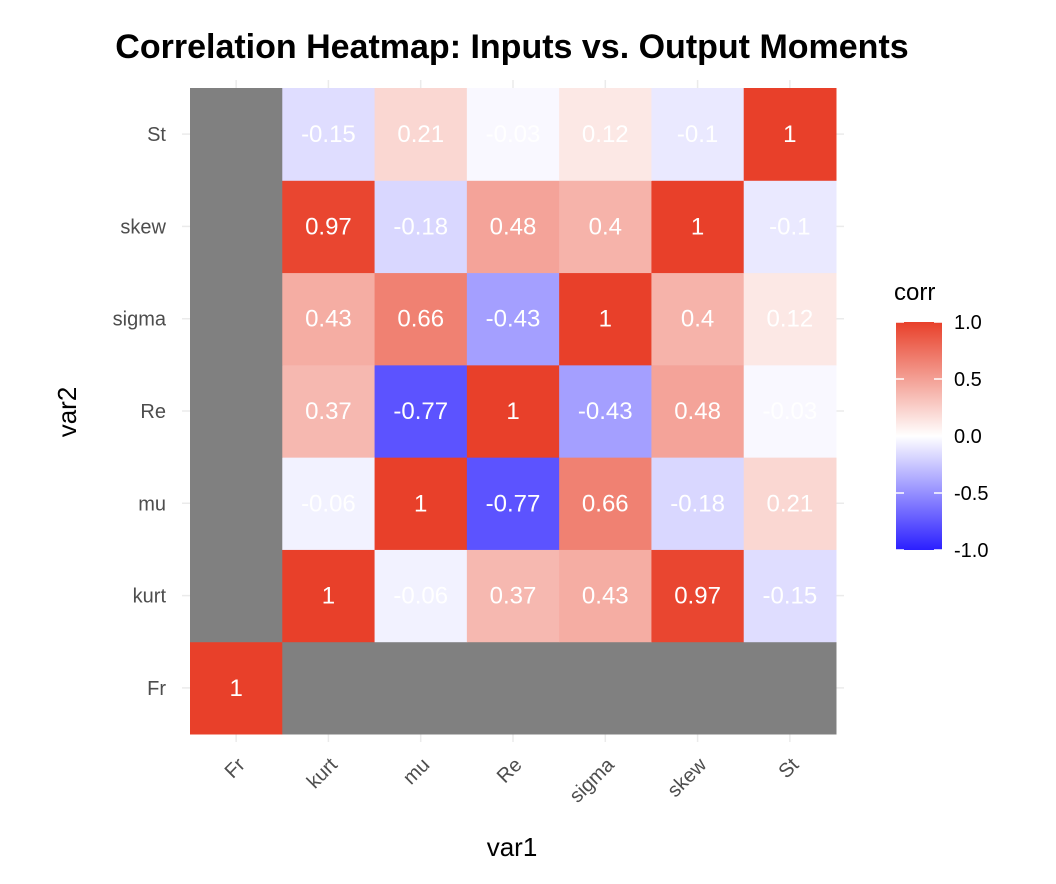  What do you see at coordinates (687, 778) in the screenshot?
I see `x-tick-label: skew` at bounding box center [687, 778].